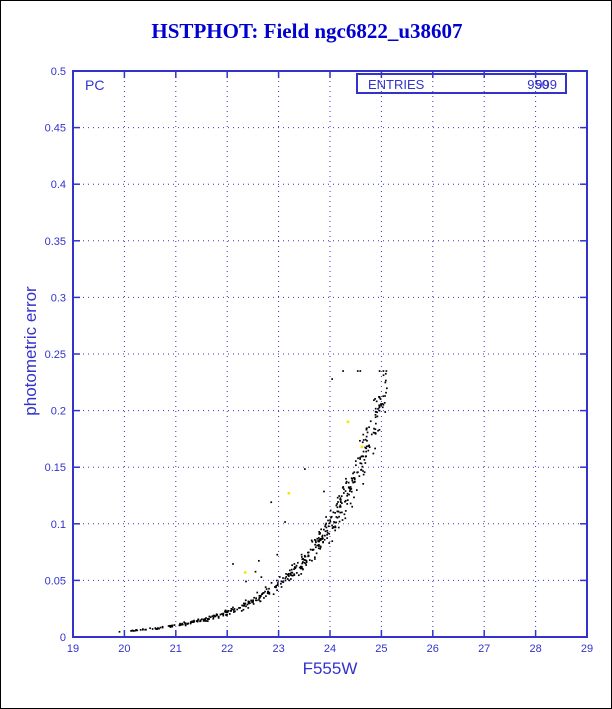  I want to click on svg-text: 0.15, so click(55, 468).